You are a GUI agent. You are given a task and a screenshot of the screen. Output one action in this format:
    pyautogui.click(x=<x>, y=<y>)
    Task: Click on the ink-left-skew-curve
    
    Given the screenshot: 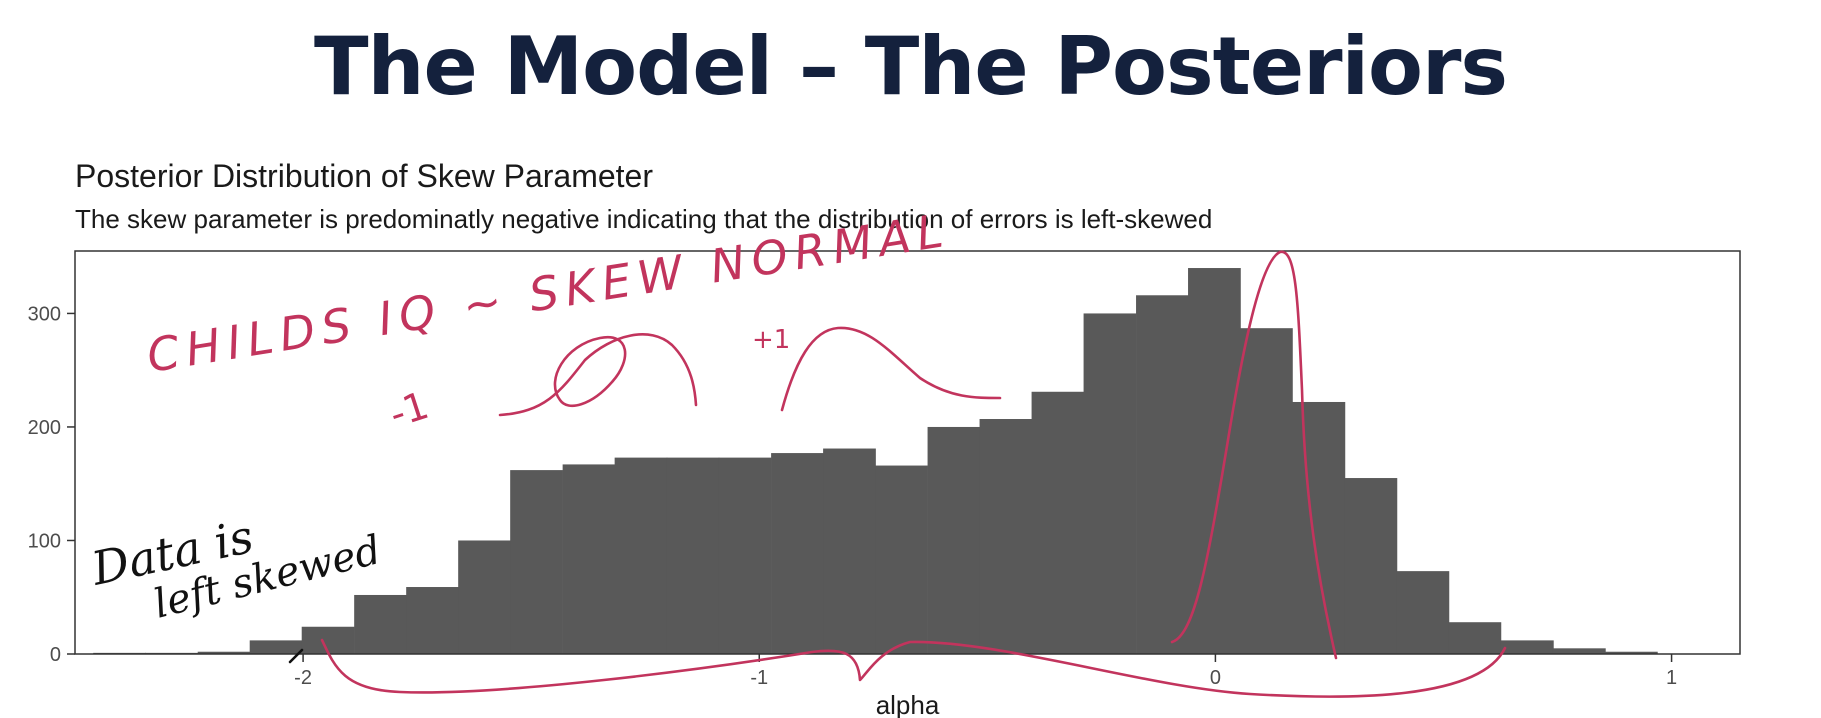 What is the action you would take?
    pyautogui.click(x=598, y=375)
    